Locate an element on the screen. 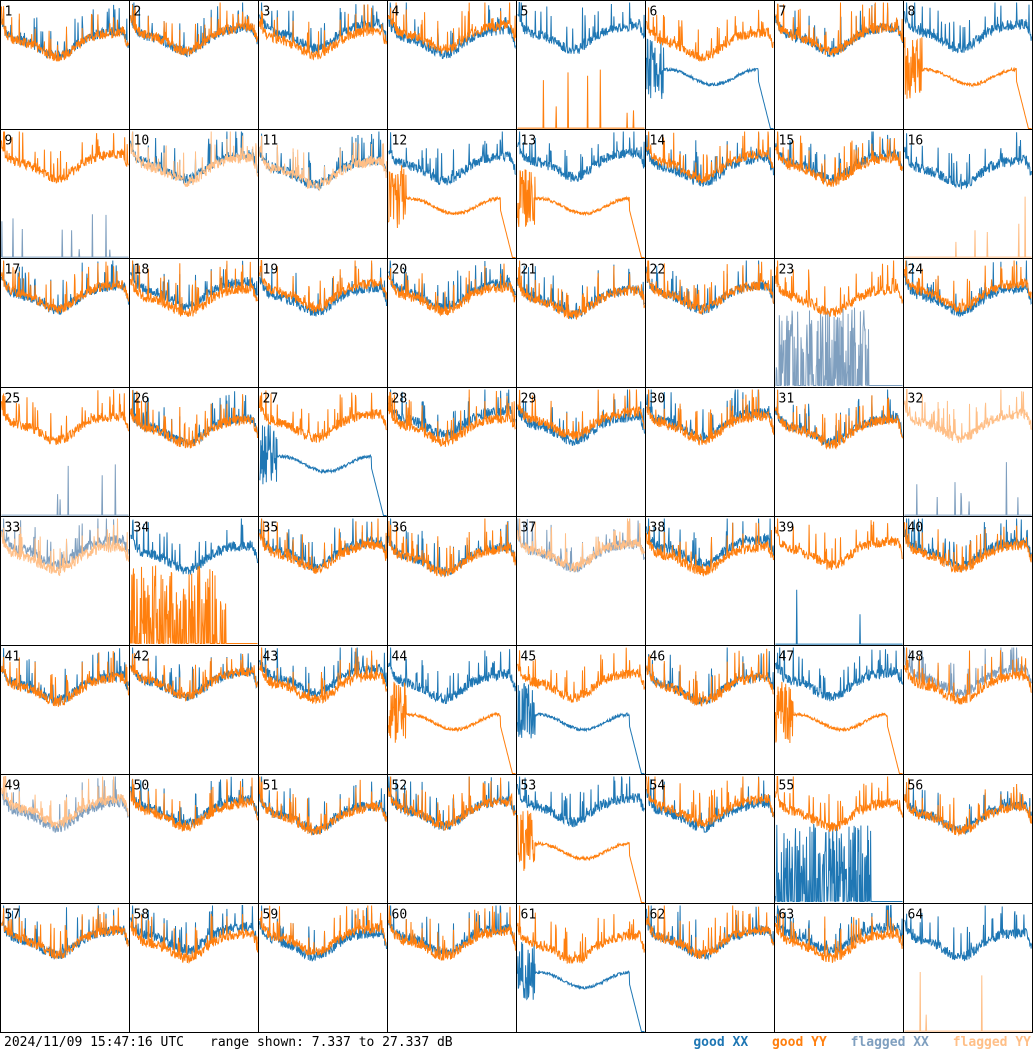 Image resolution: width=1033 pixels, height=1053 pixels. panel-46-yy-line is located at coordinates (710, 677).